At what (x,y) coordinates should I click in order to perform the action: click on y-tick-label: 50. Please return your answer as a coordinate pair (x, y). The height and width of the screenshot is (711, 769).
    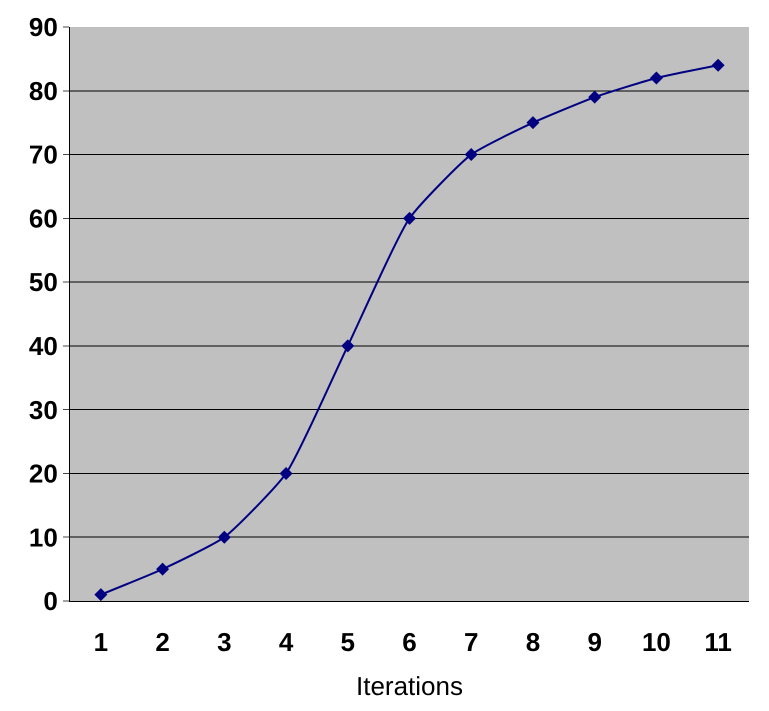
    Looking at the image, I should click on (43, 282).